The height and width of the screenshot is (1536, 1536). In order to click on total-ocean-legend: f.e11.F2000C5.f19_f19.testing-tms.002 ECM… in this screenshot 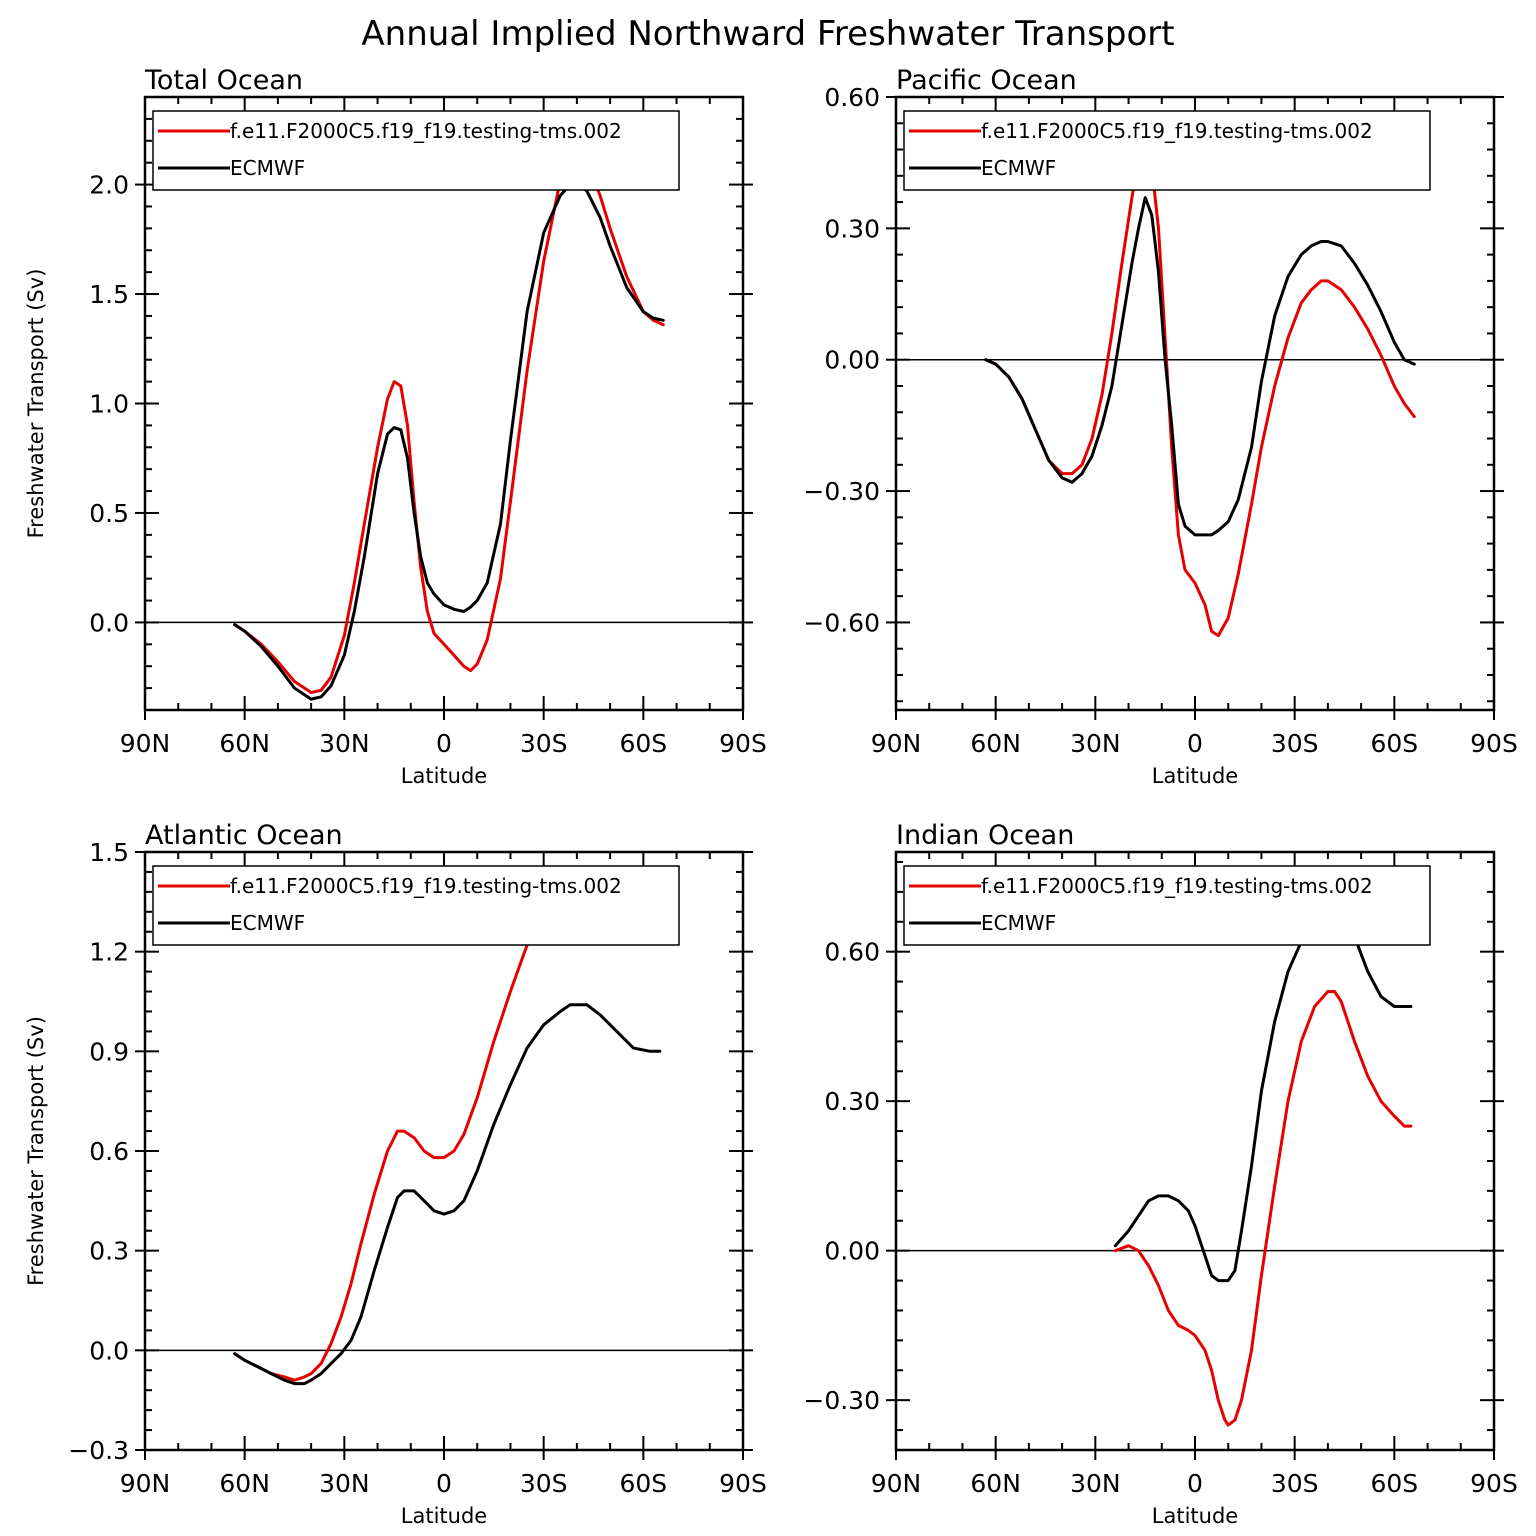, I will do `click(416, 150)`.